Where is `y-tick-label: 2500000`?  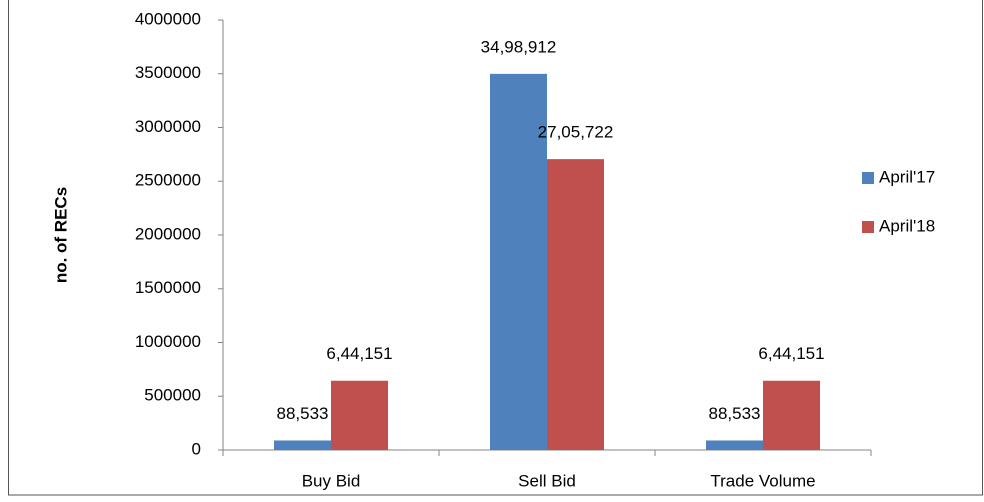
y-tick-label: 2500000 is located at coordinates (168, 180).